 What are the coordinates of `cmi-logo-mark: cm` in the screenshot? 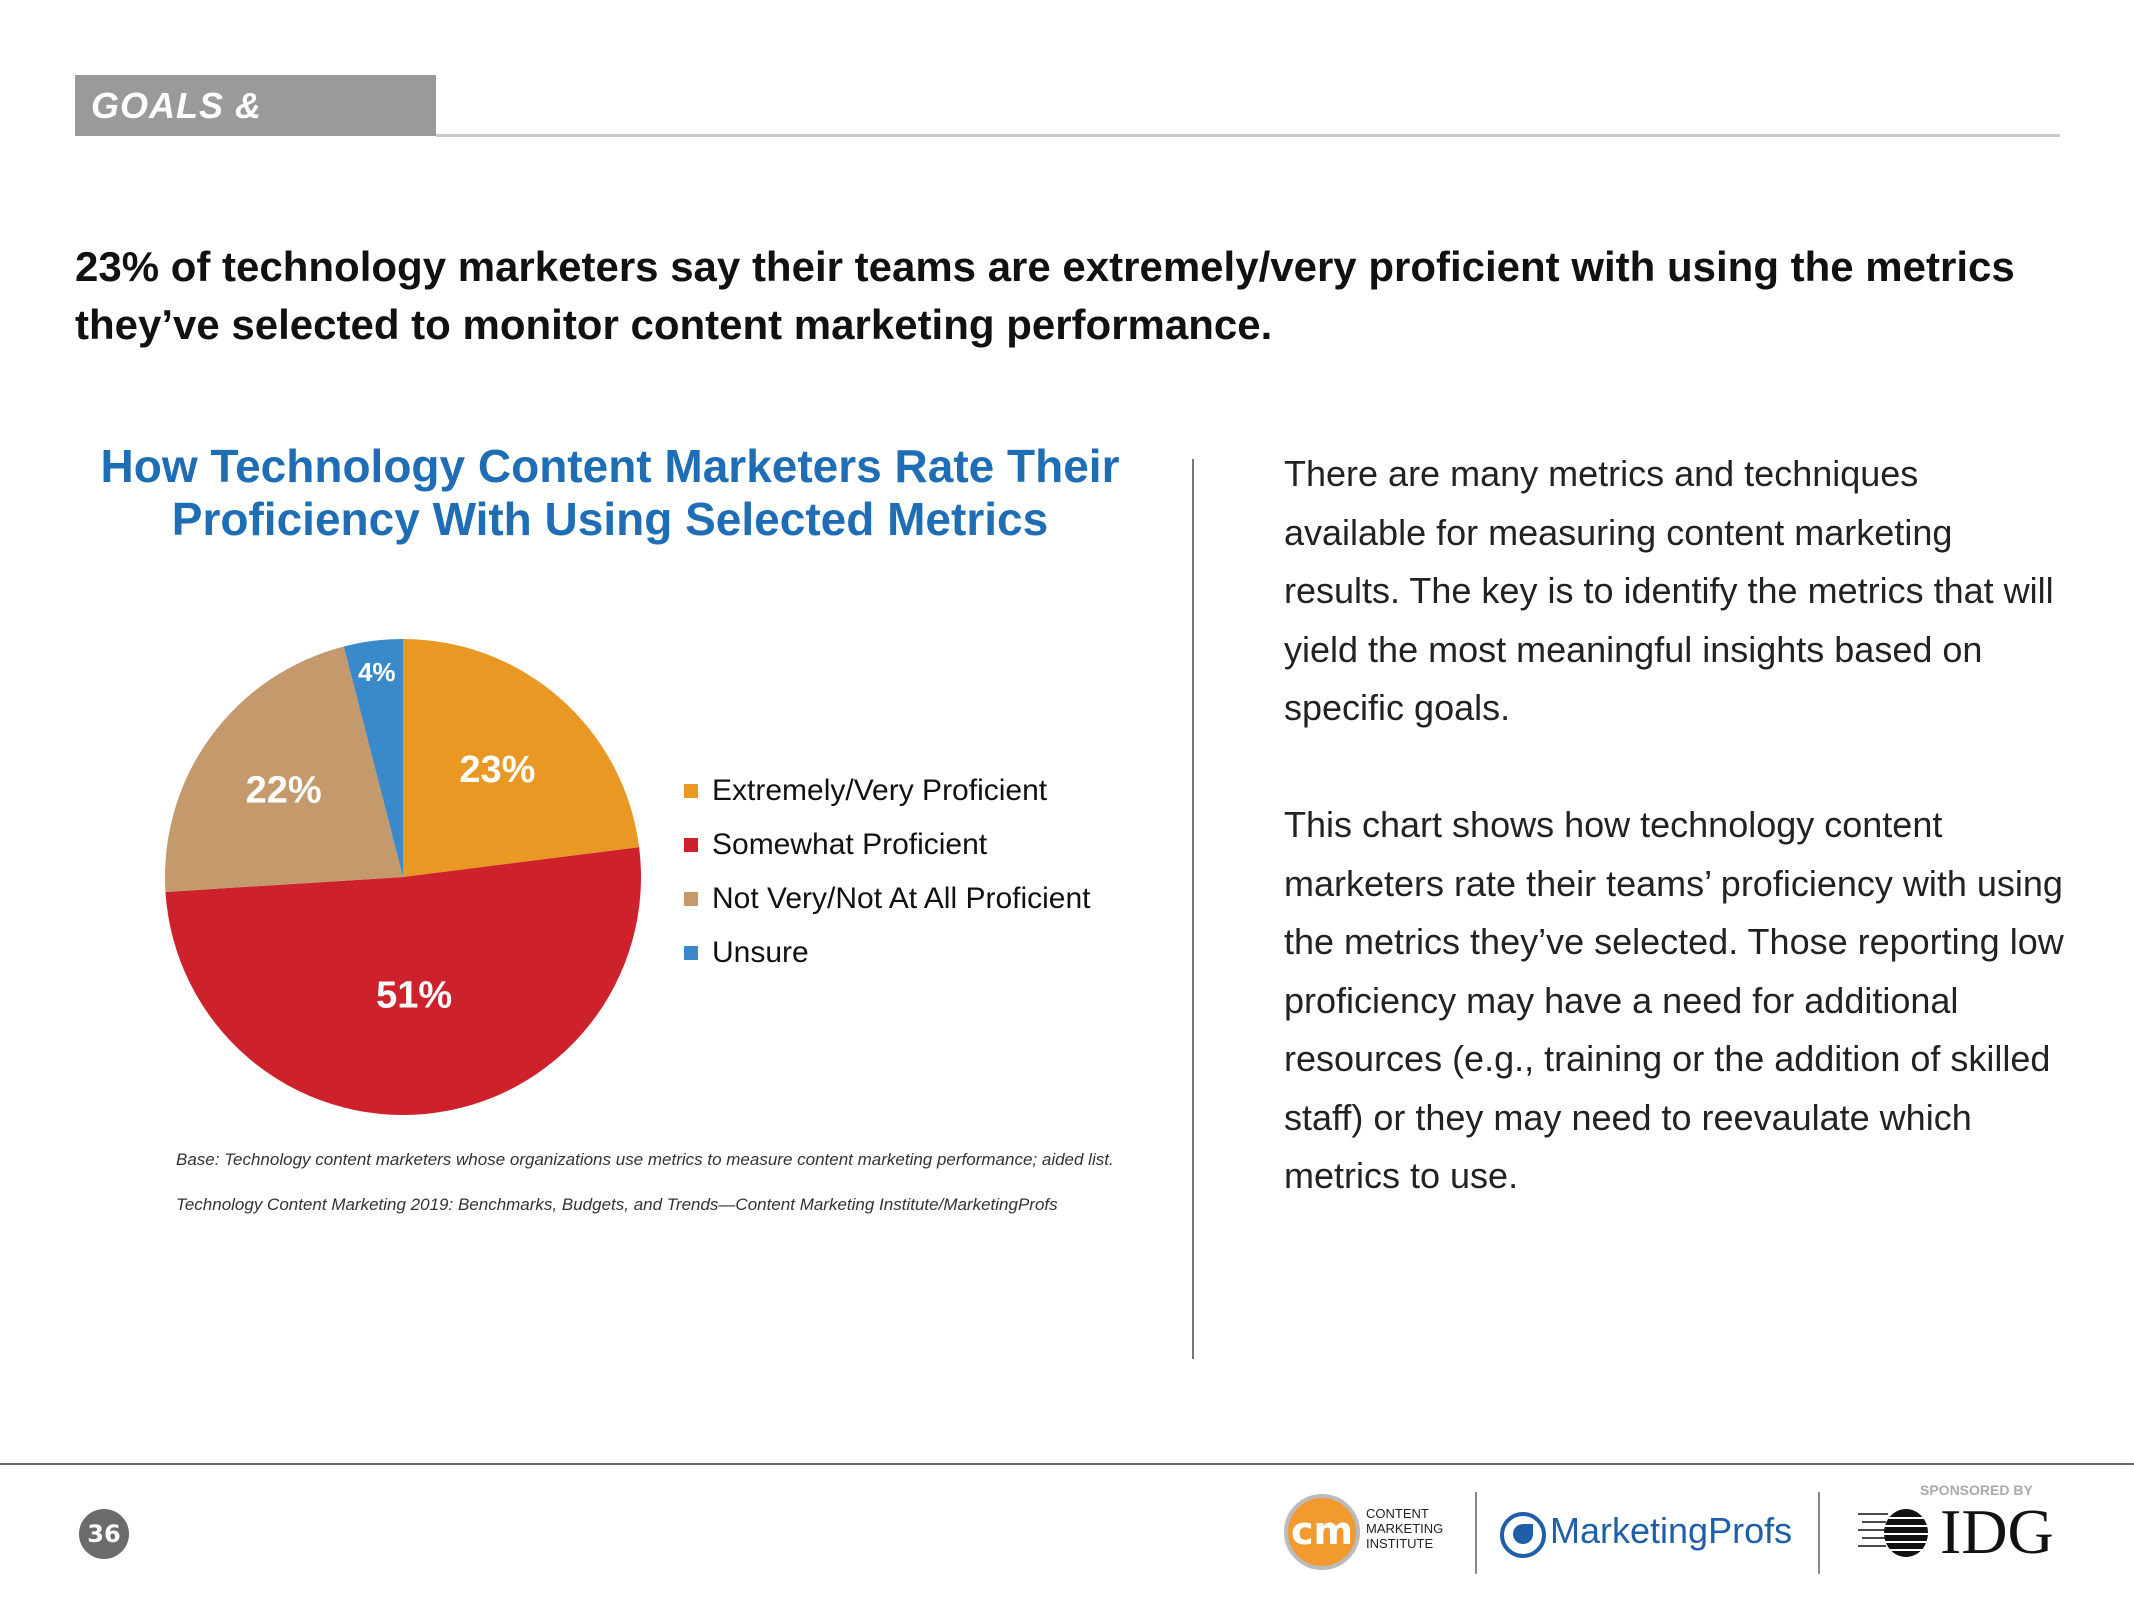 It's located at (1322, 1532).